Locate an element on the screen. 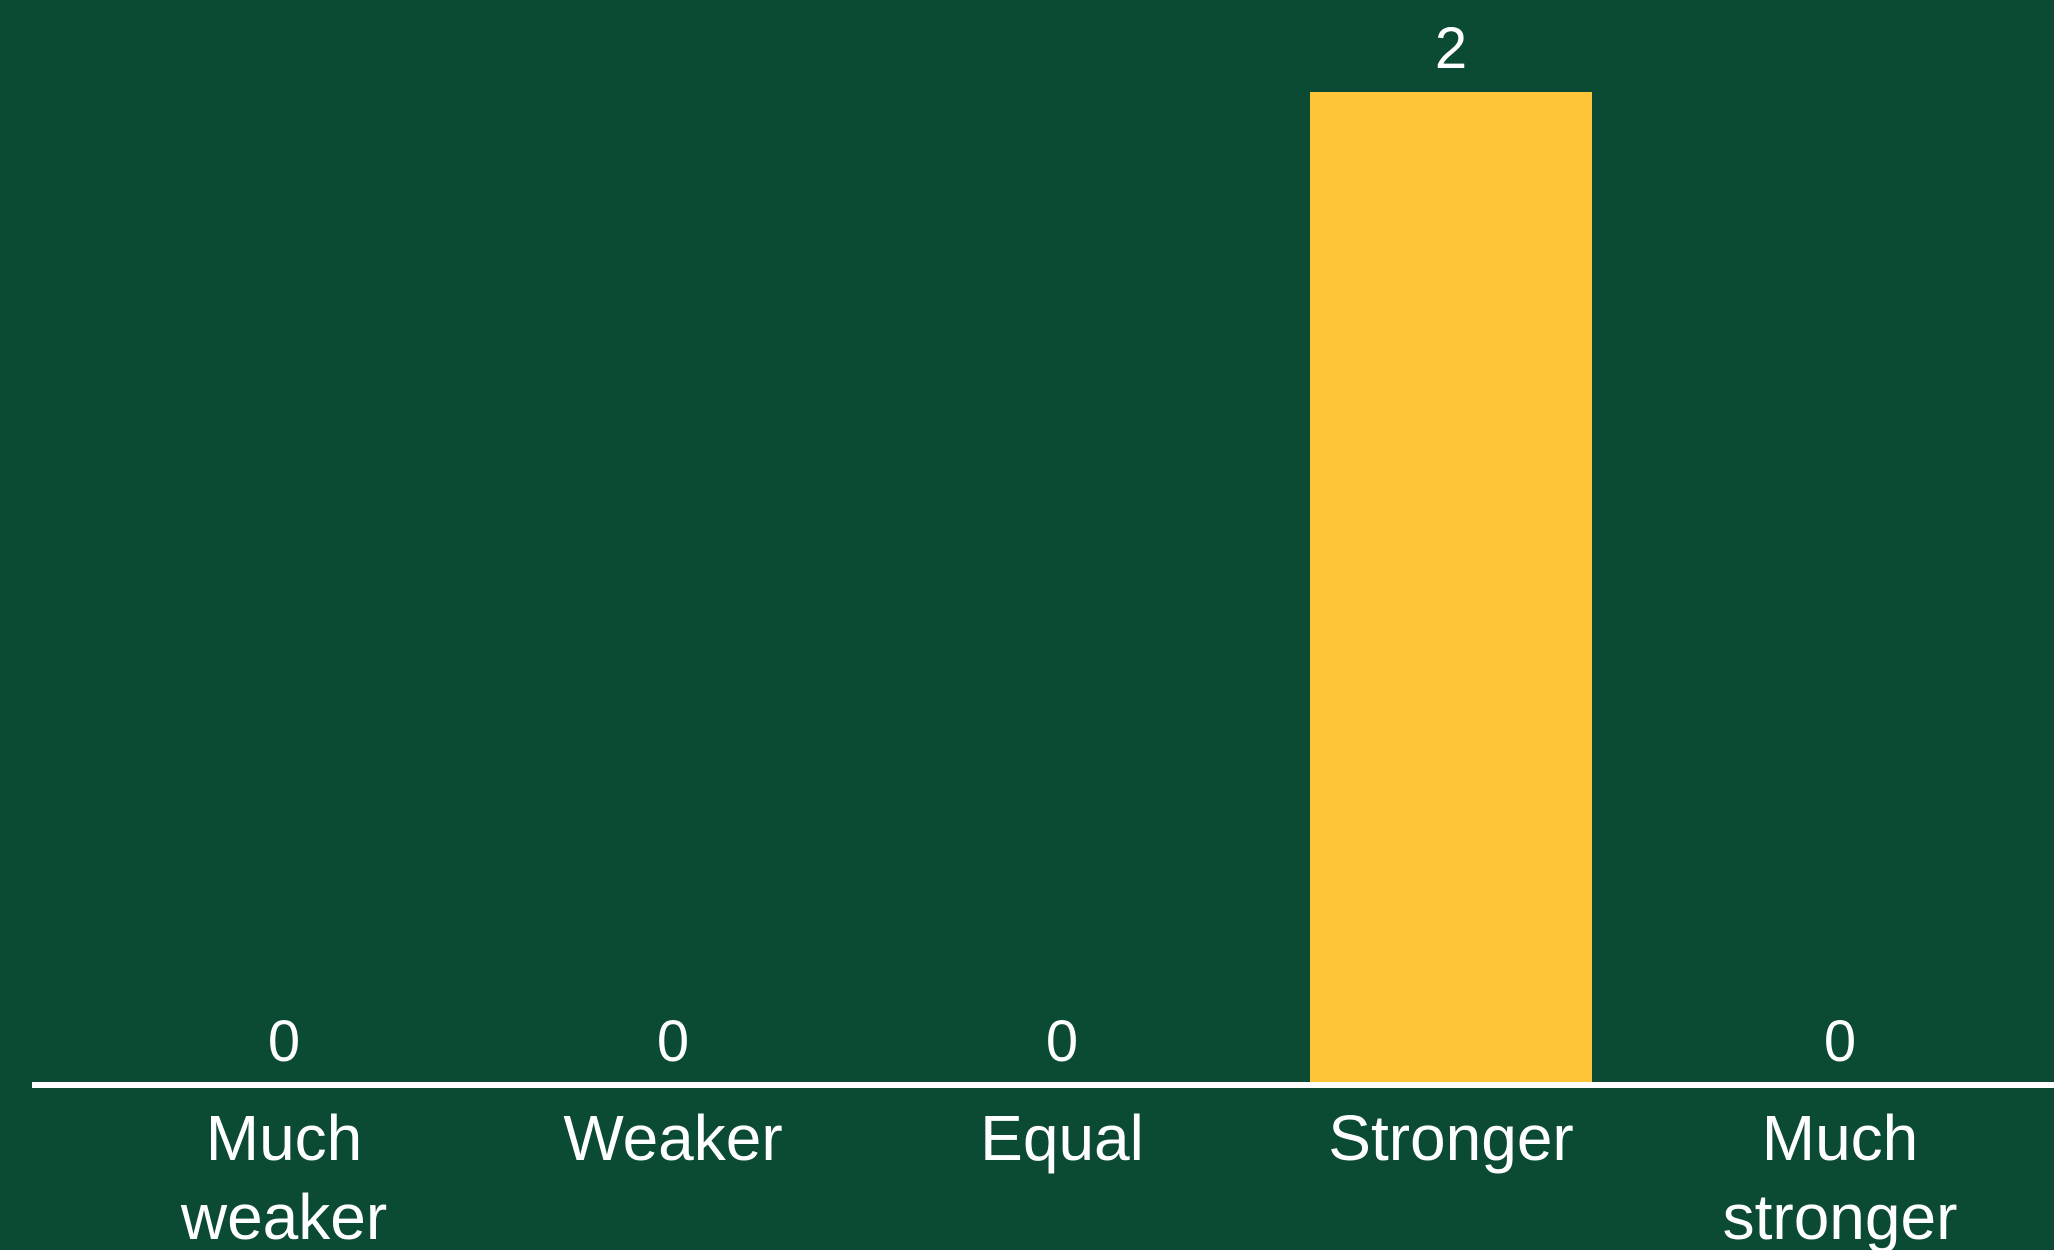 The image size is (2054, 1250). bar-group is located at coordinates (1451, 588).